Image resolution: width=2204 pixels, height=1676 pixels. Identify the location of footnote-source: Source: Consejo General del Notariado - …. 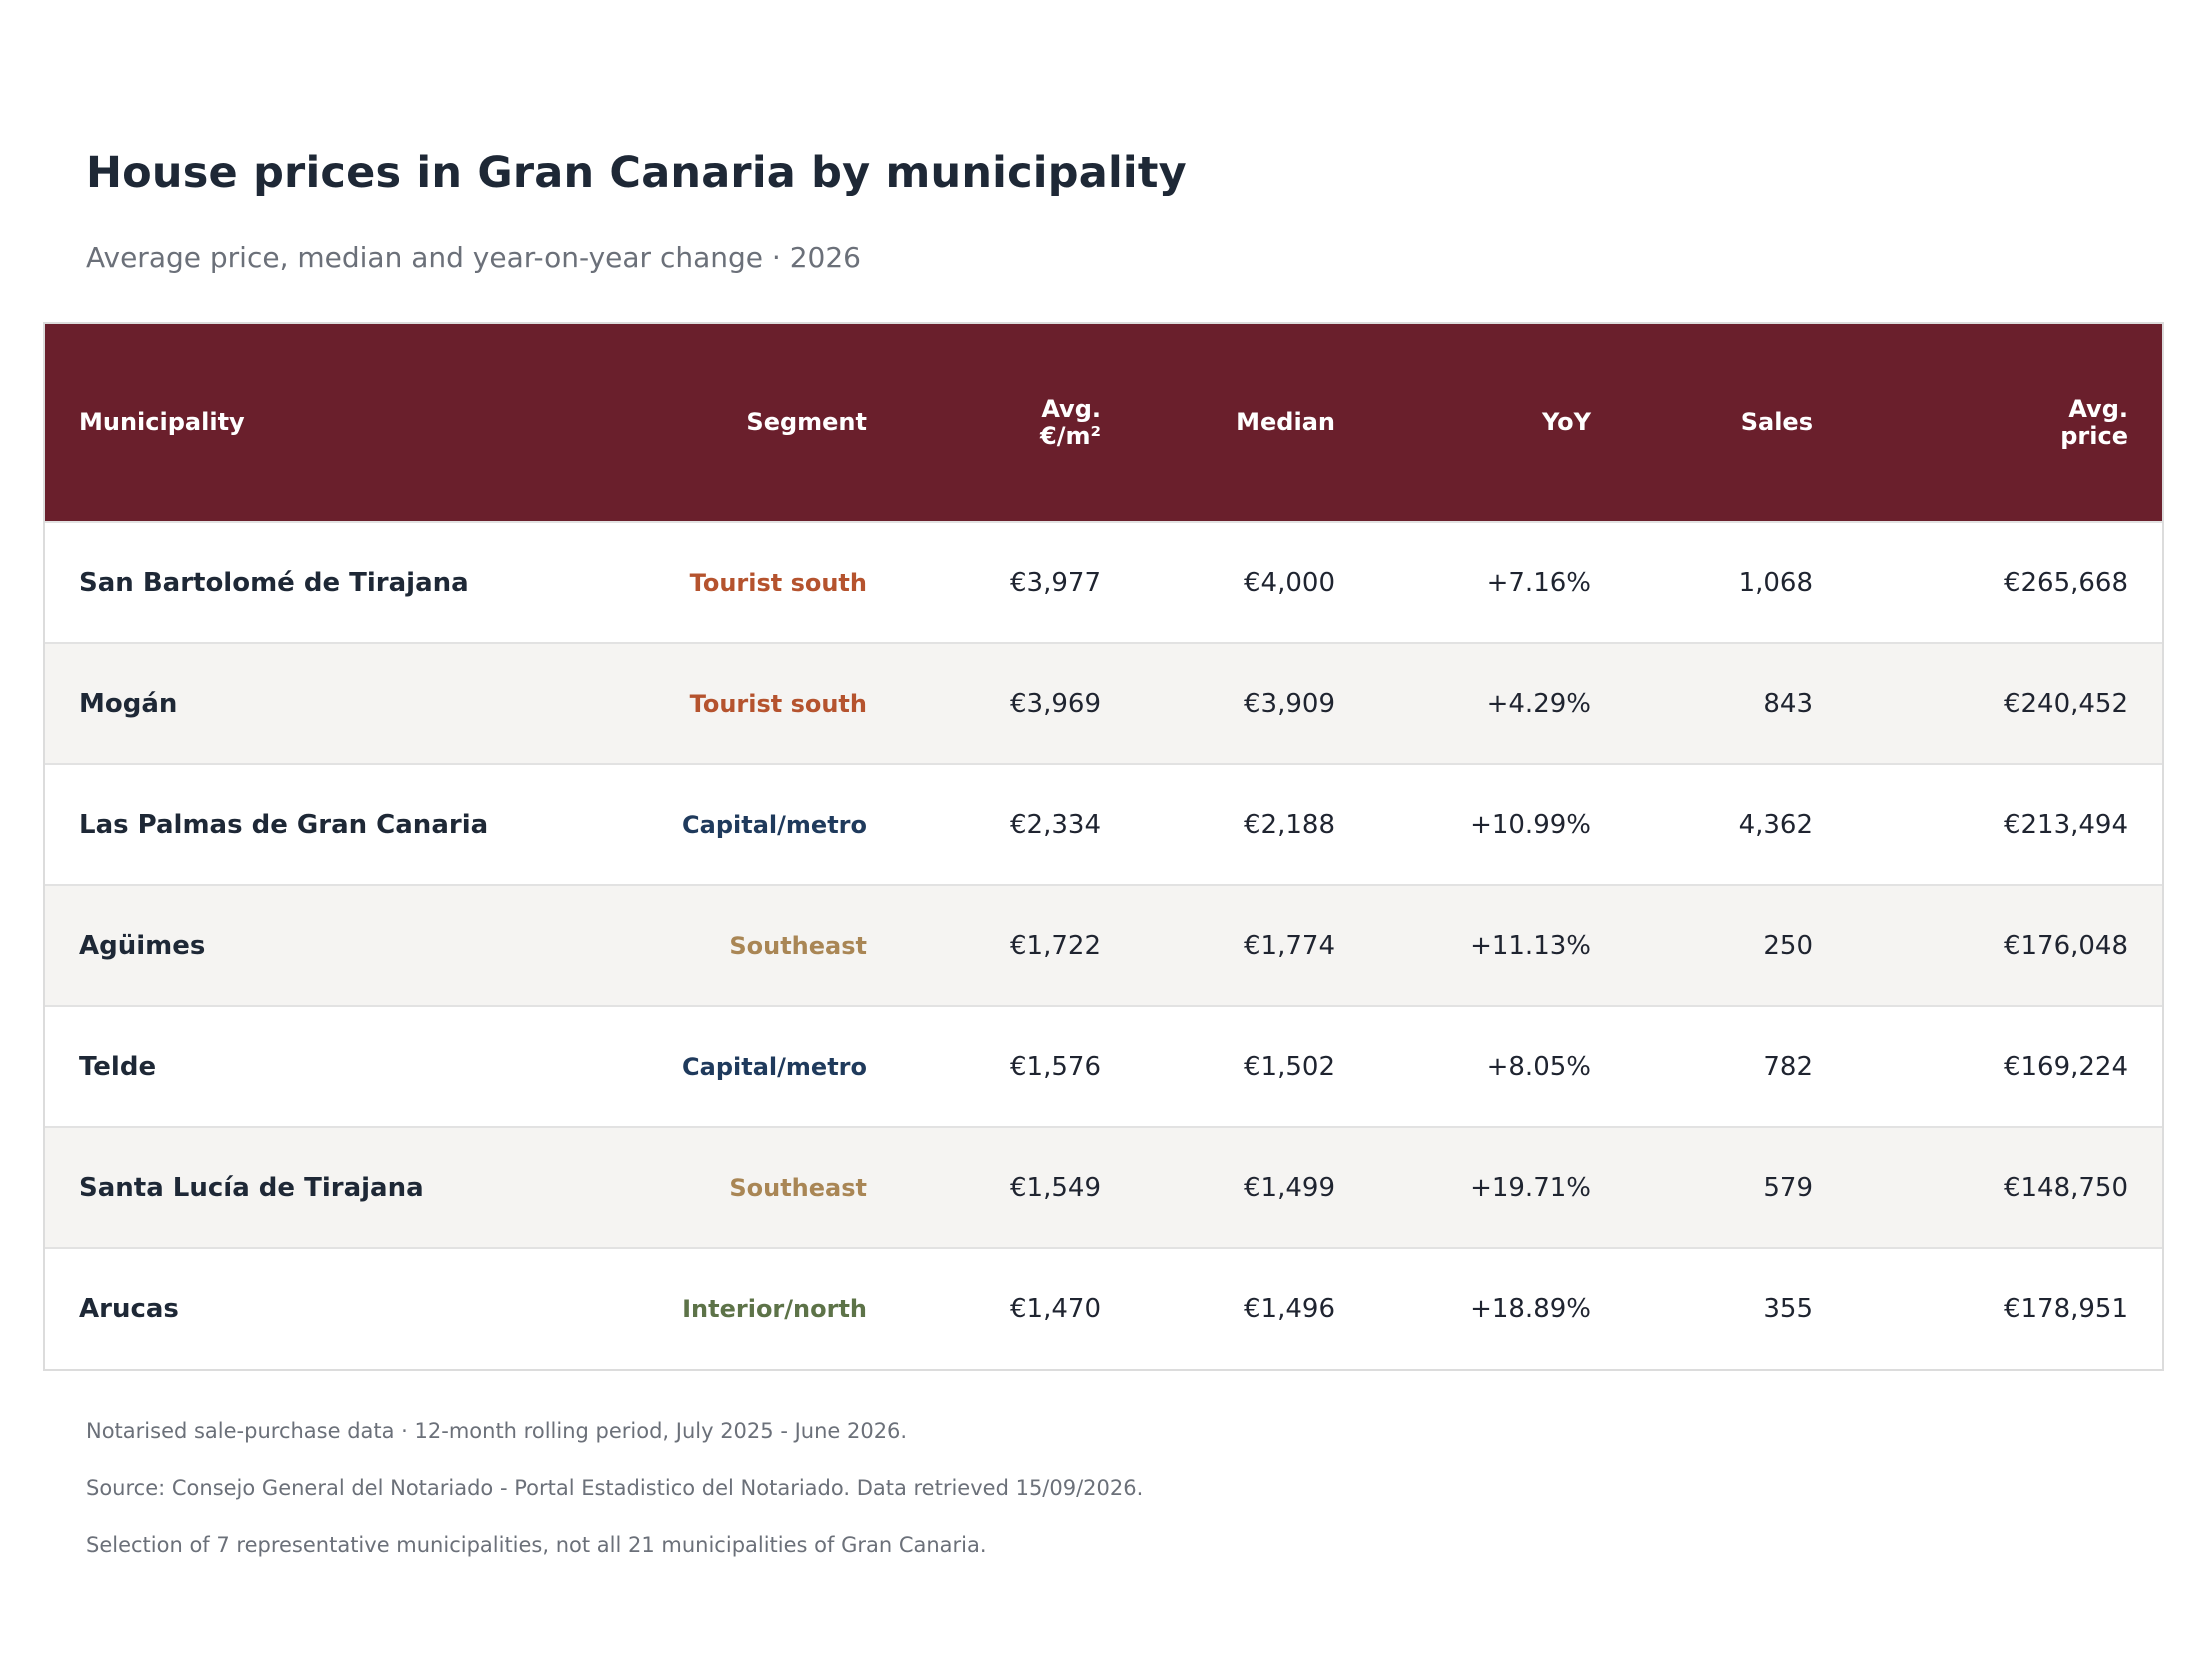
(615, 1488).